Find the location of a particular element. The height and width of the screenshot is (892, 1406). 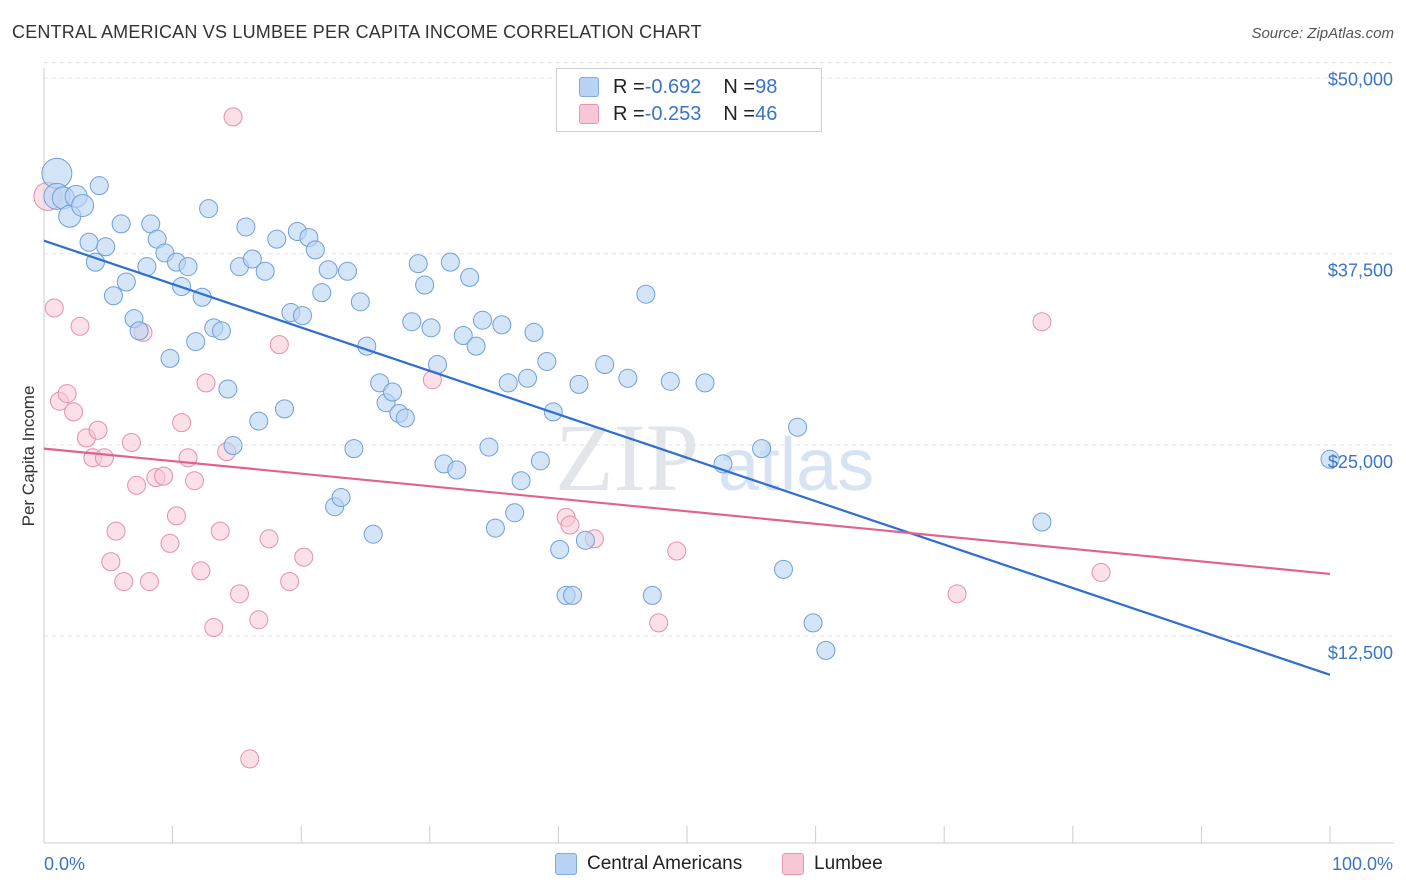

bottom-legend-lumbee: Lumbee is located at coordinates (832, 864).